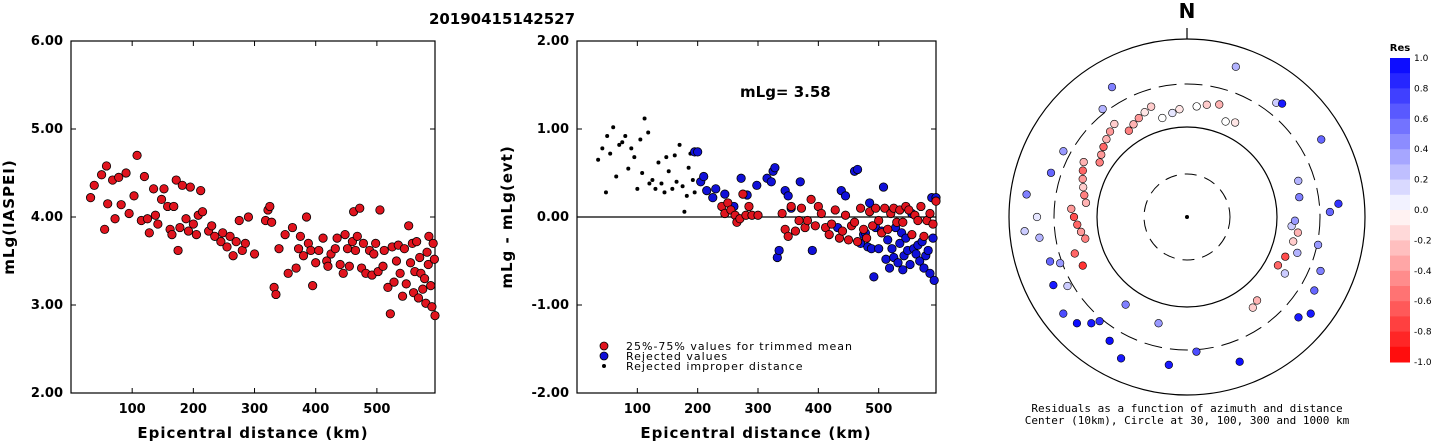  What do you see at coordinates (254, 409) in the screenshot?
I see `magnitude-x-tick-label: 300` at bounding box center [254, 409].